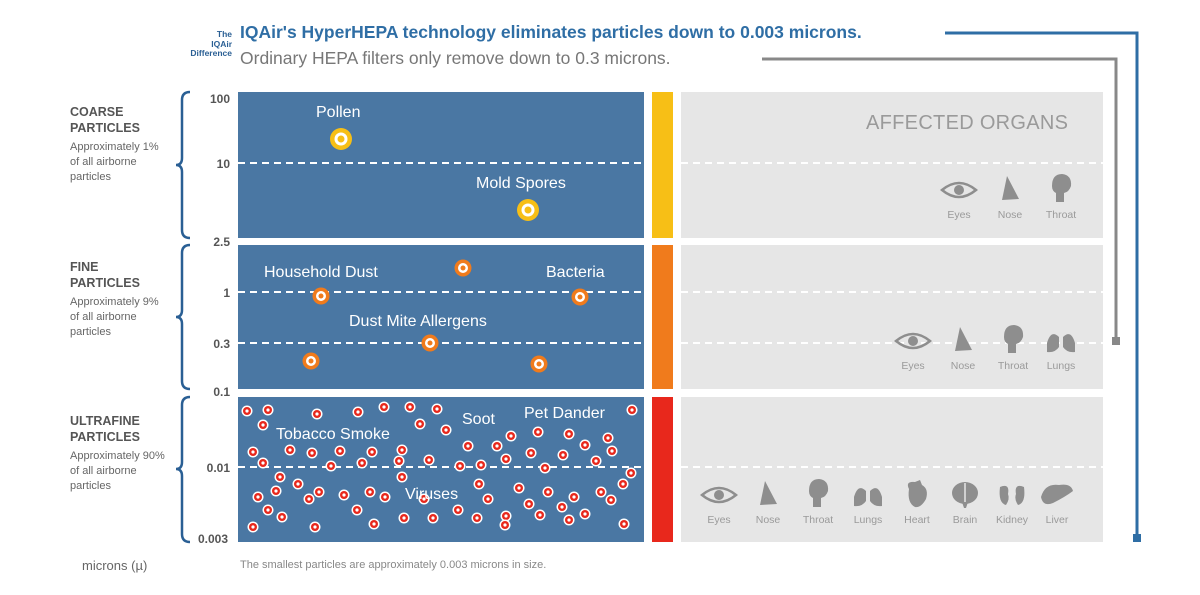  I want to click on organ-label-brain: Brain, so click(965, 520).